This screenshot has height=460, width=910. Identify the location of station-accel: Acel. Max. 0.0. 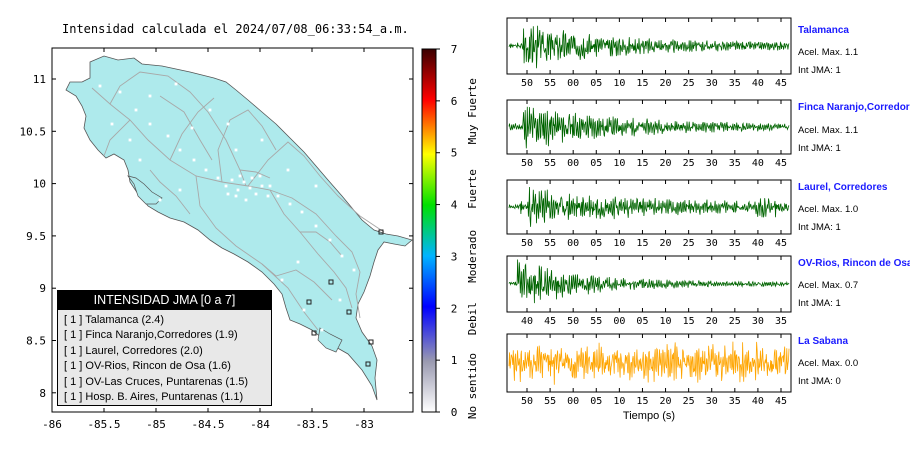
(828, 363).